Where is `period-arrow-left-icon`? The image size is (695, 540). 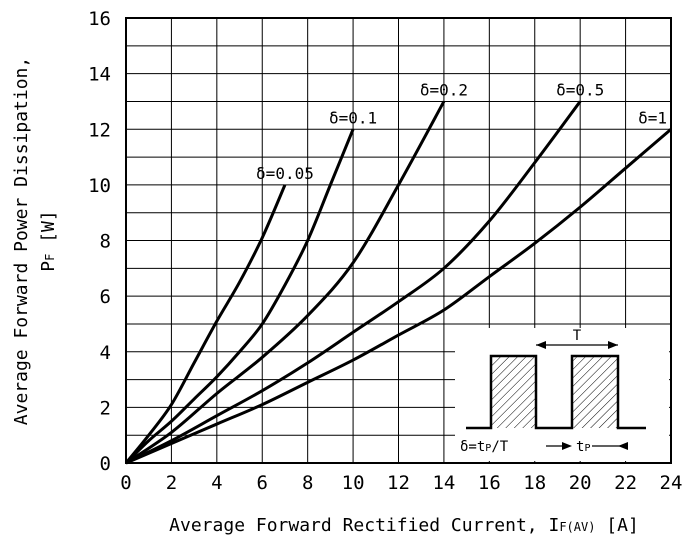
period-arrow-left-icon is located at coordinates (541, 345).